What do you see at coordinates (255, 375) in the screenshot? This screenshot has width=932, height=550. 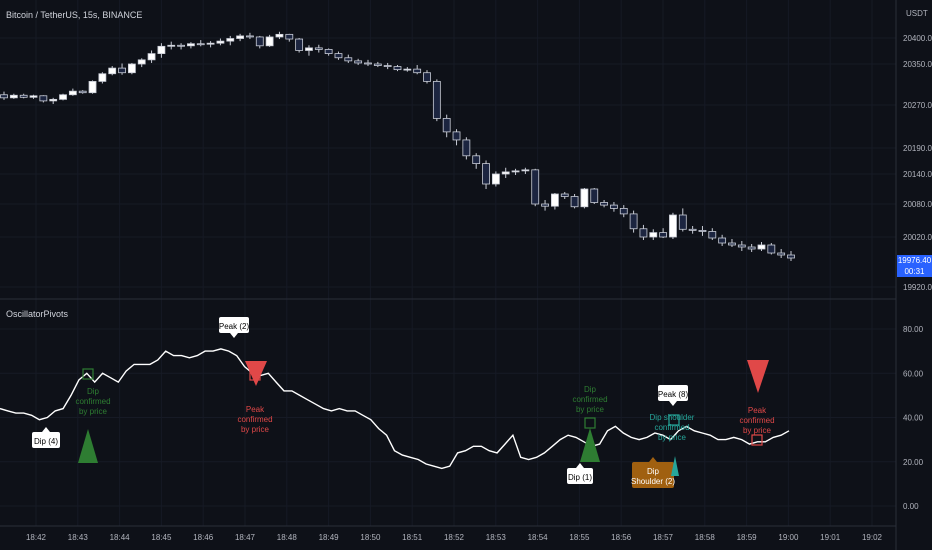 I see `peak-confirm-box` at bounding box center [255, 375].